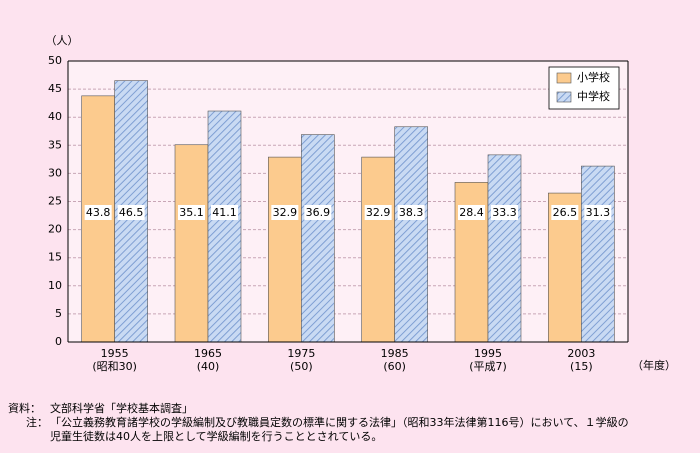 The height and width of the screenshot is (453, 700). I want to click on value-label: 46.5, so click(131, 212).